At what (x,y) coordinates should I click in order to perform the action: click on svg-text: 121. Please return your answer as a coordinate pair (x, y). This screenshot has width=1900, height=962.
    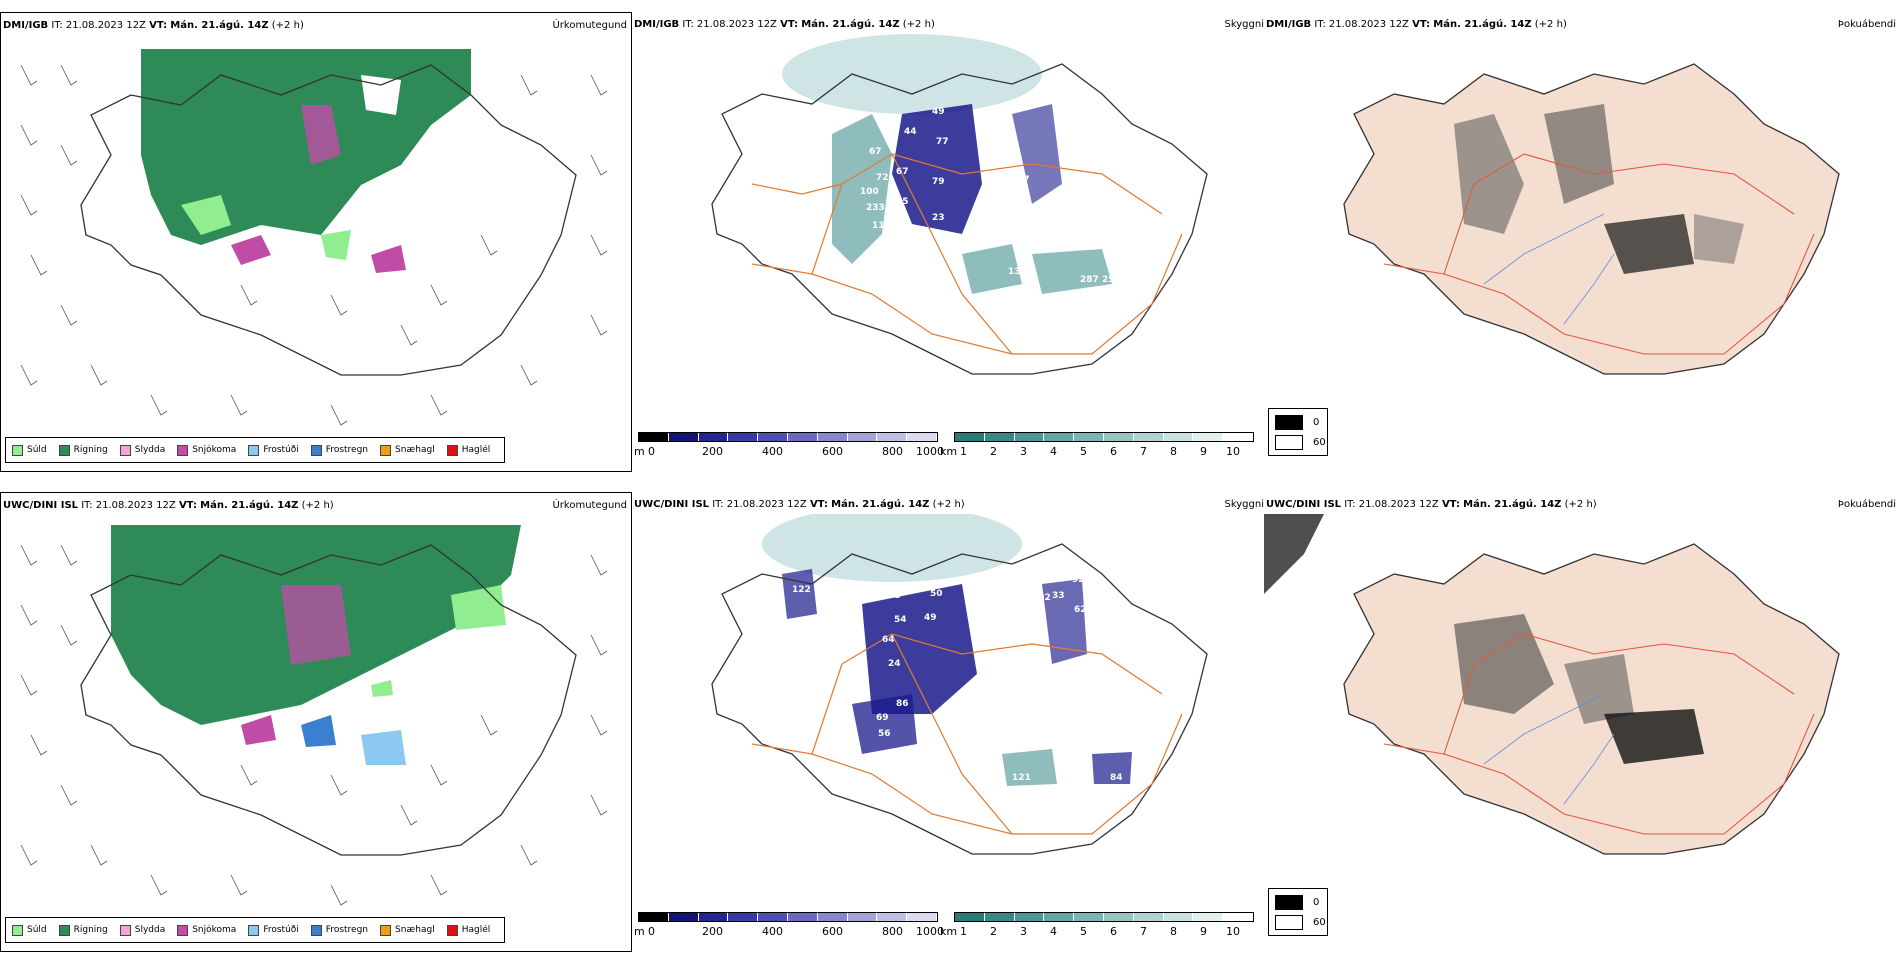
    Looking at the image, I should click on (1021, 778).